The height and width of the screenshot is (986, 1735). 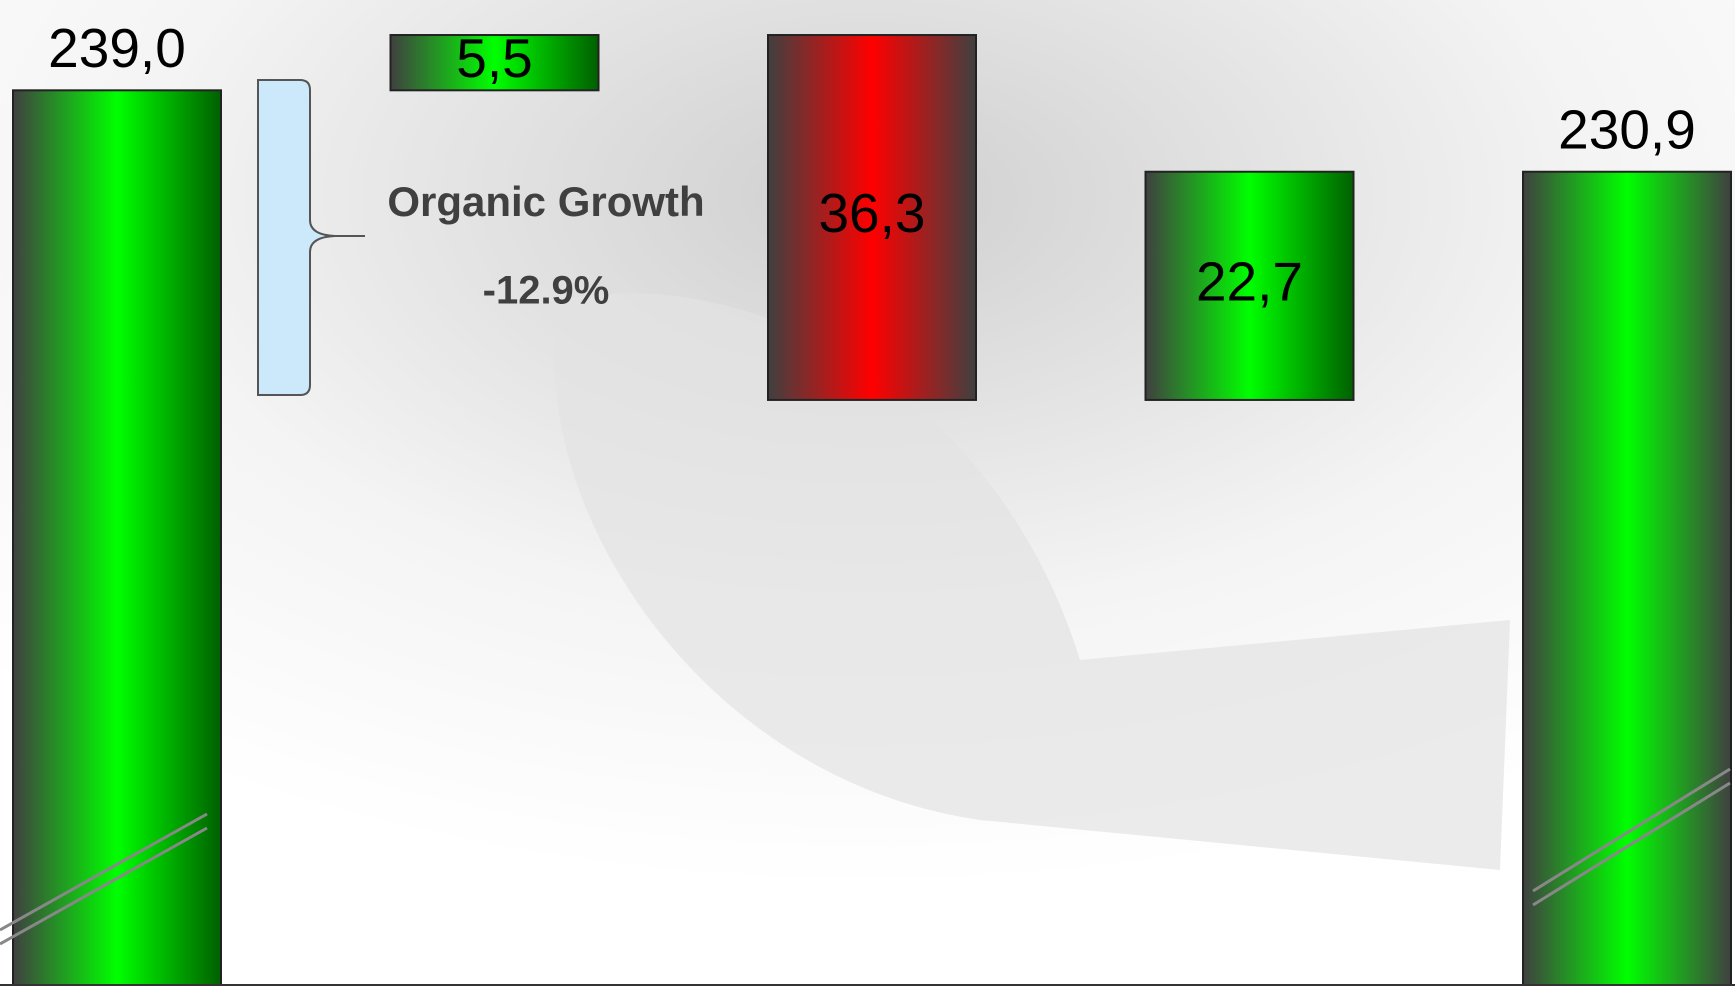 I want to click on bracket-shape, so click(x=311, y=237).